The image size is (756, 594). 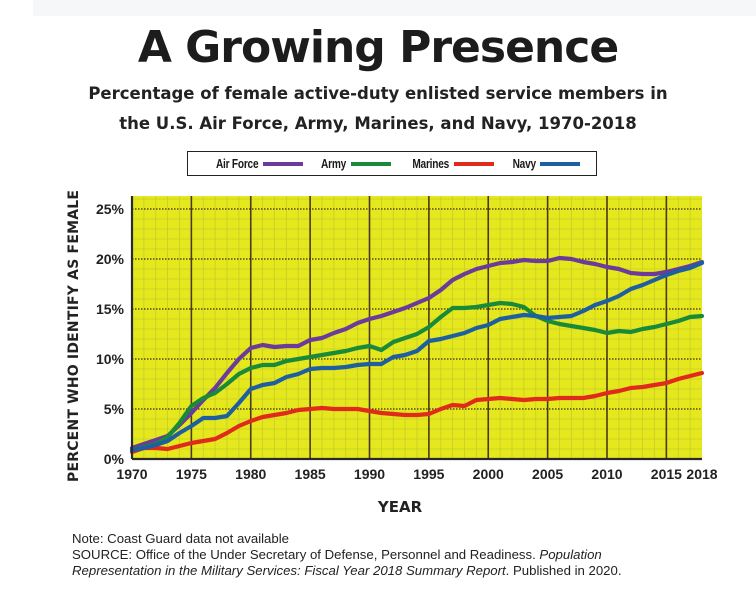 I want to click on legend-item-marines: Marines, so click(x=448, y=163).